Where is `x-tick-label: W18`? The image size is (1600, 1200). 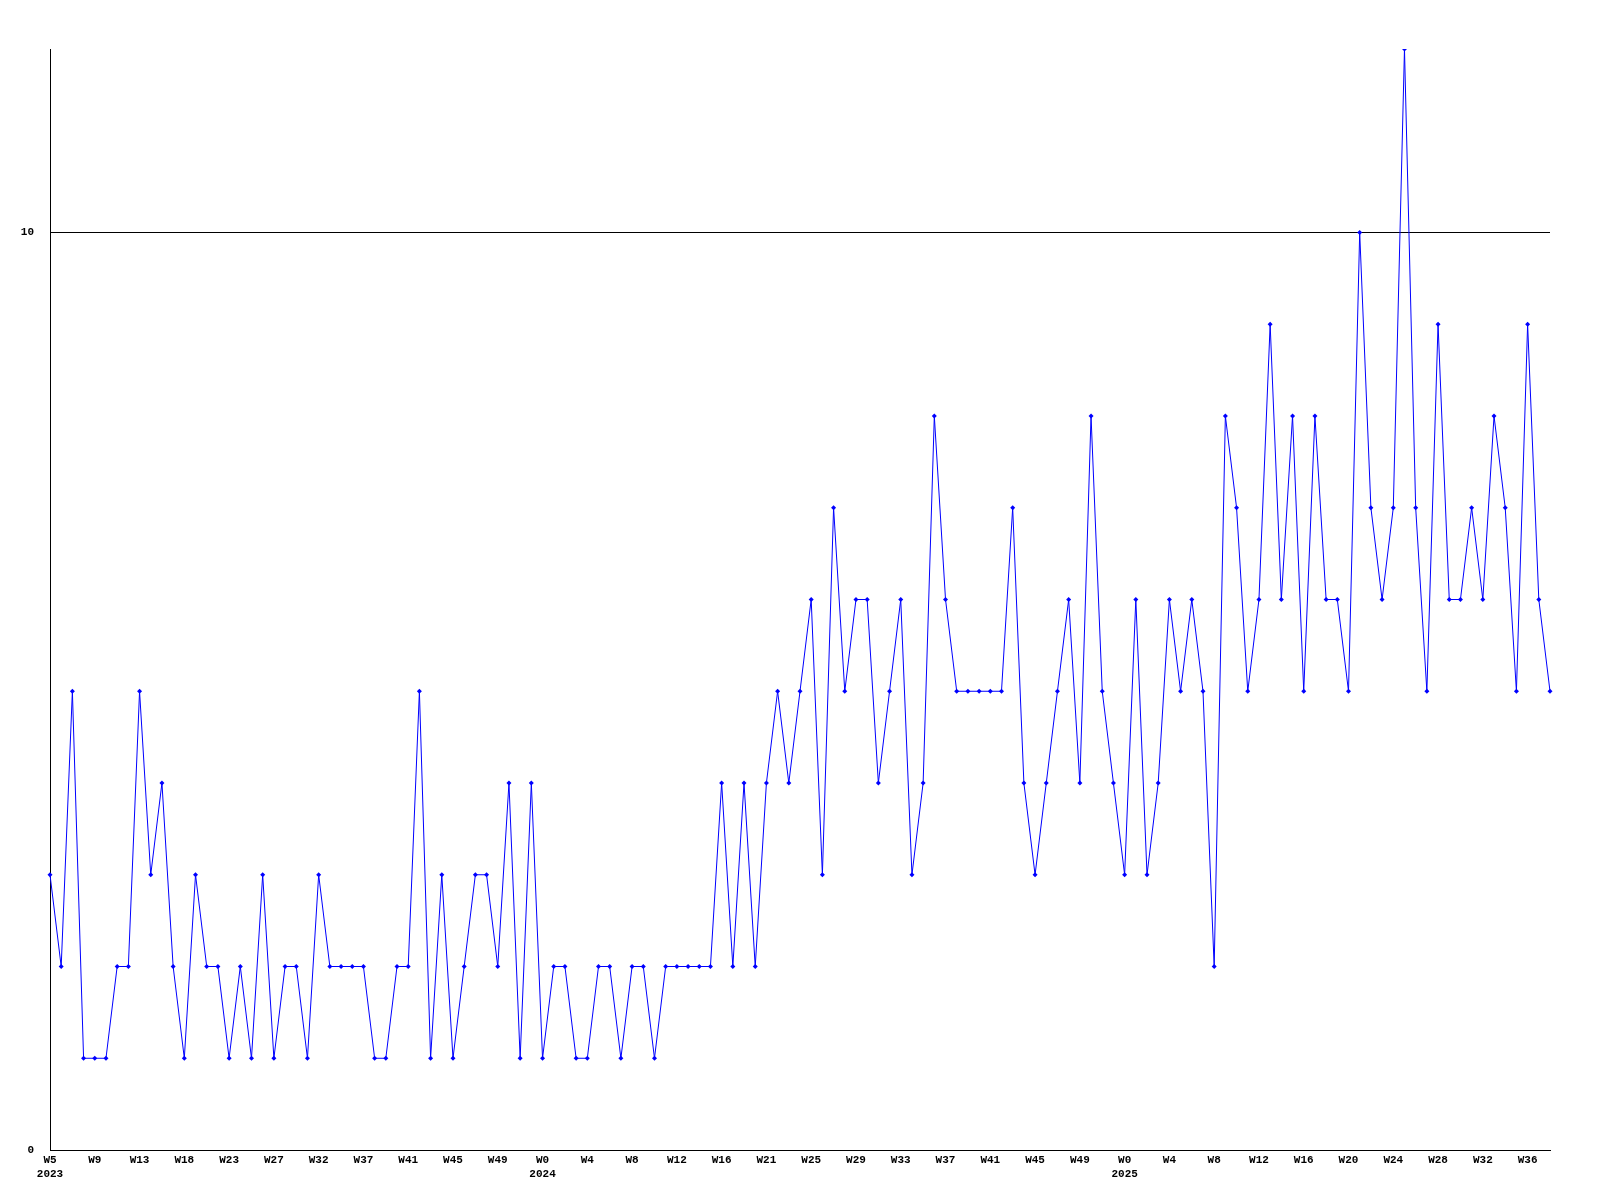 x-tick-label: W18 is located at coordinates (184, 1160).